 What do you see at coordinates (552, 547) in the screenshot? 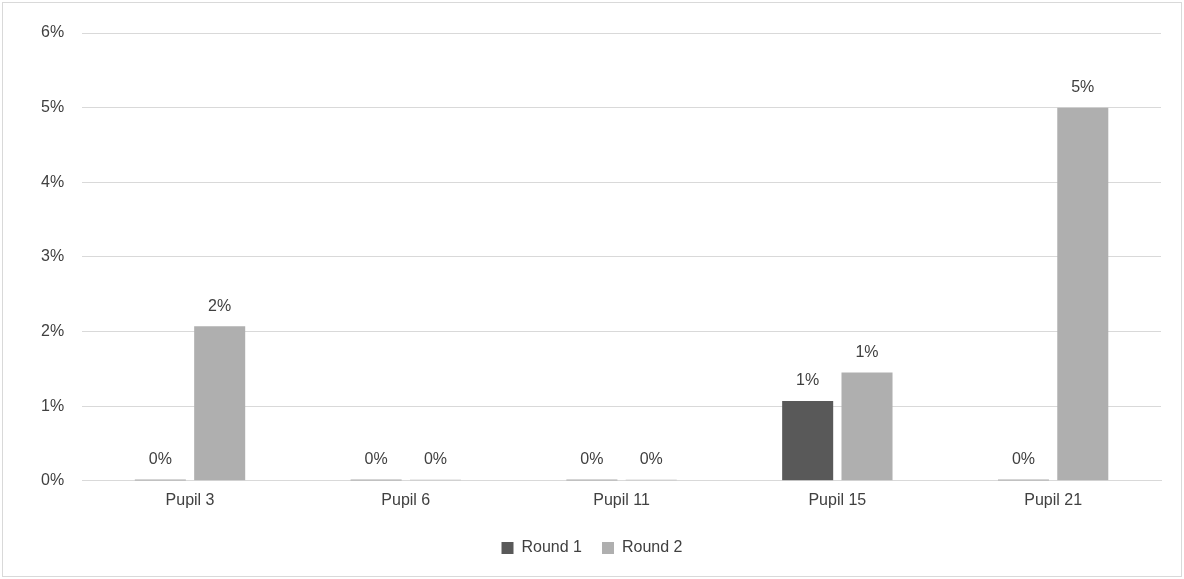
I see `legend-label: Round 1` at bounding box center [552, 547].